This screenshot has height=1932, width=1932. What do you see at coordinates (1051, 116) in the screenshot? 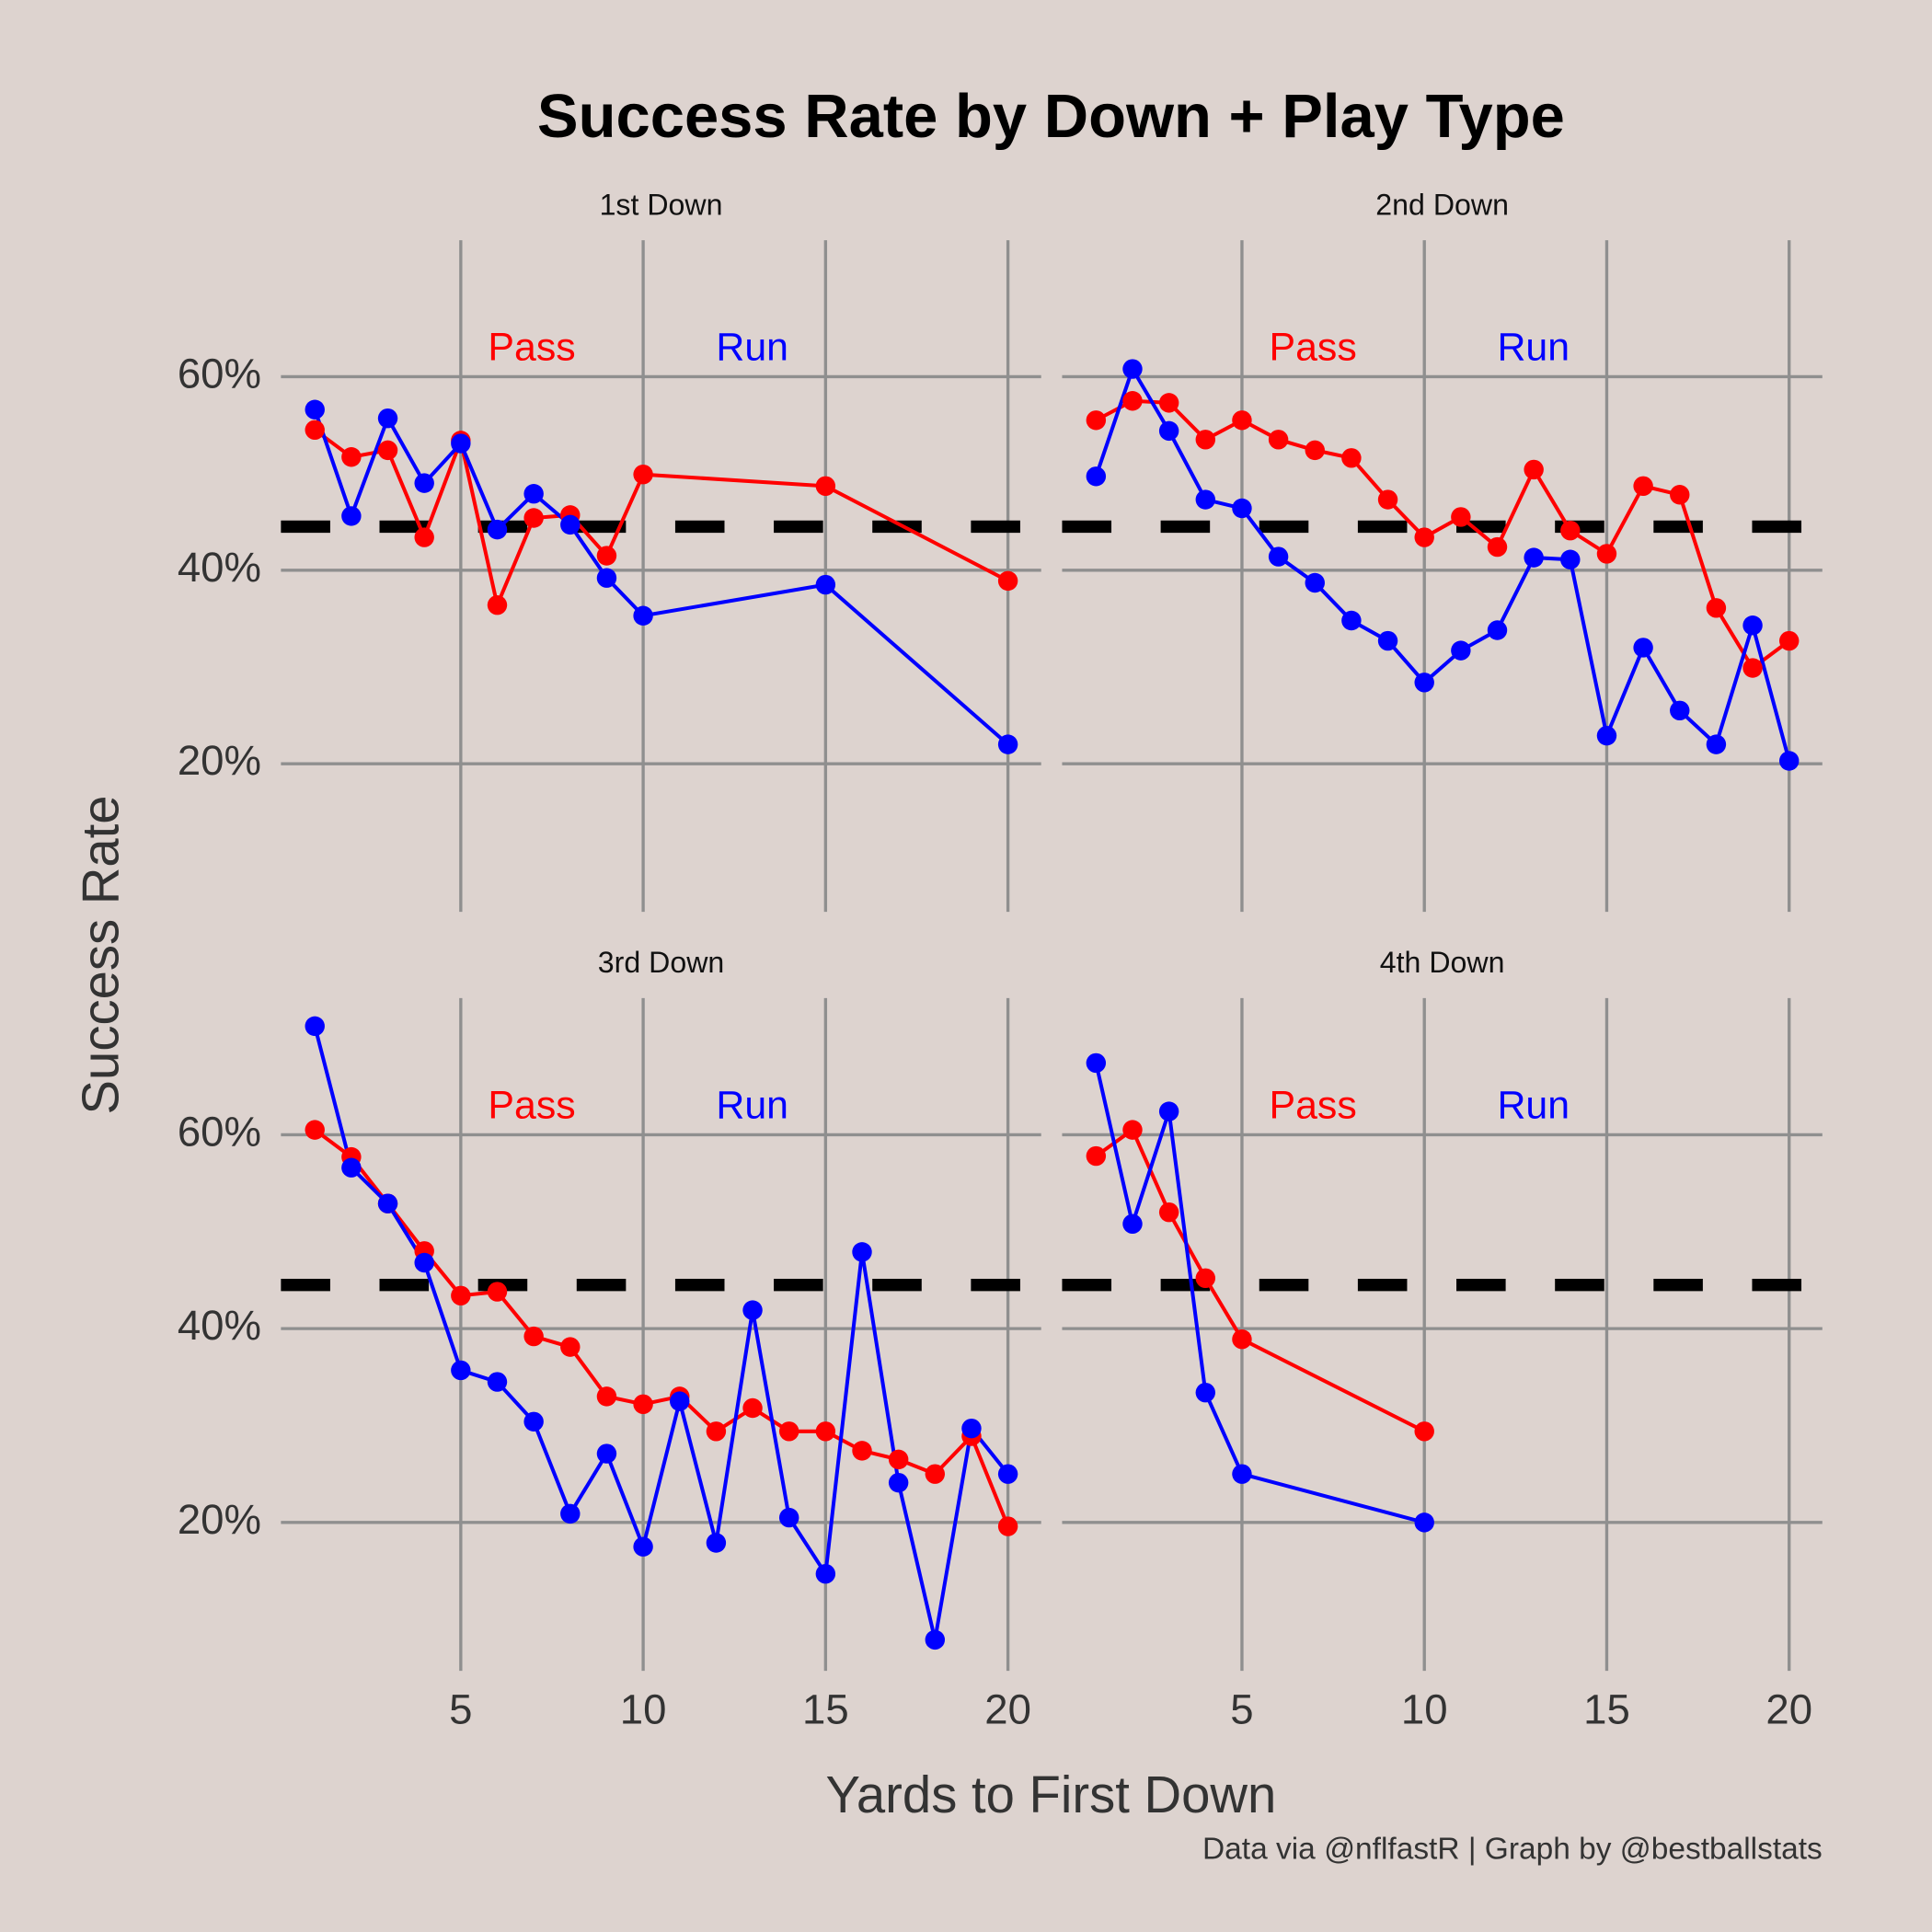
I see `chart-title: Success Rate by Down + Play Type` at bounding box center [1051, 116].